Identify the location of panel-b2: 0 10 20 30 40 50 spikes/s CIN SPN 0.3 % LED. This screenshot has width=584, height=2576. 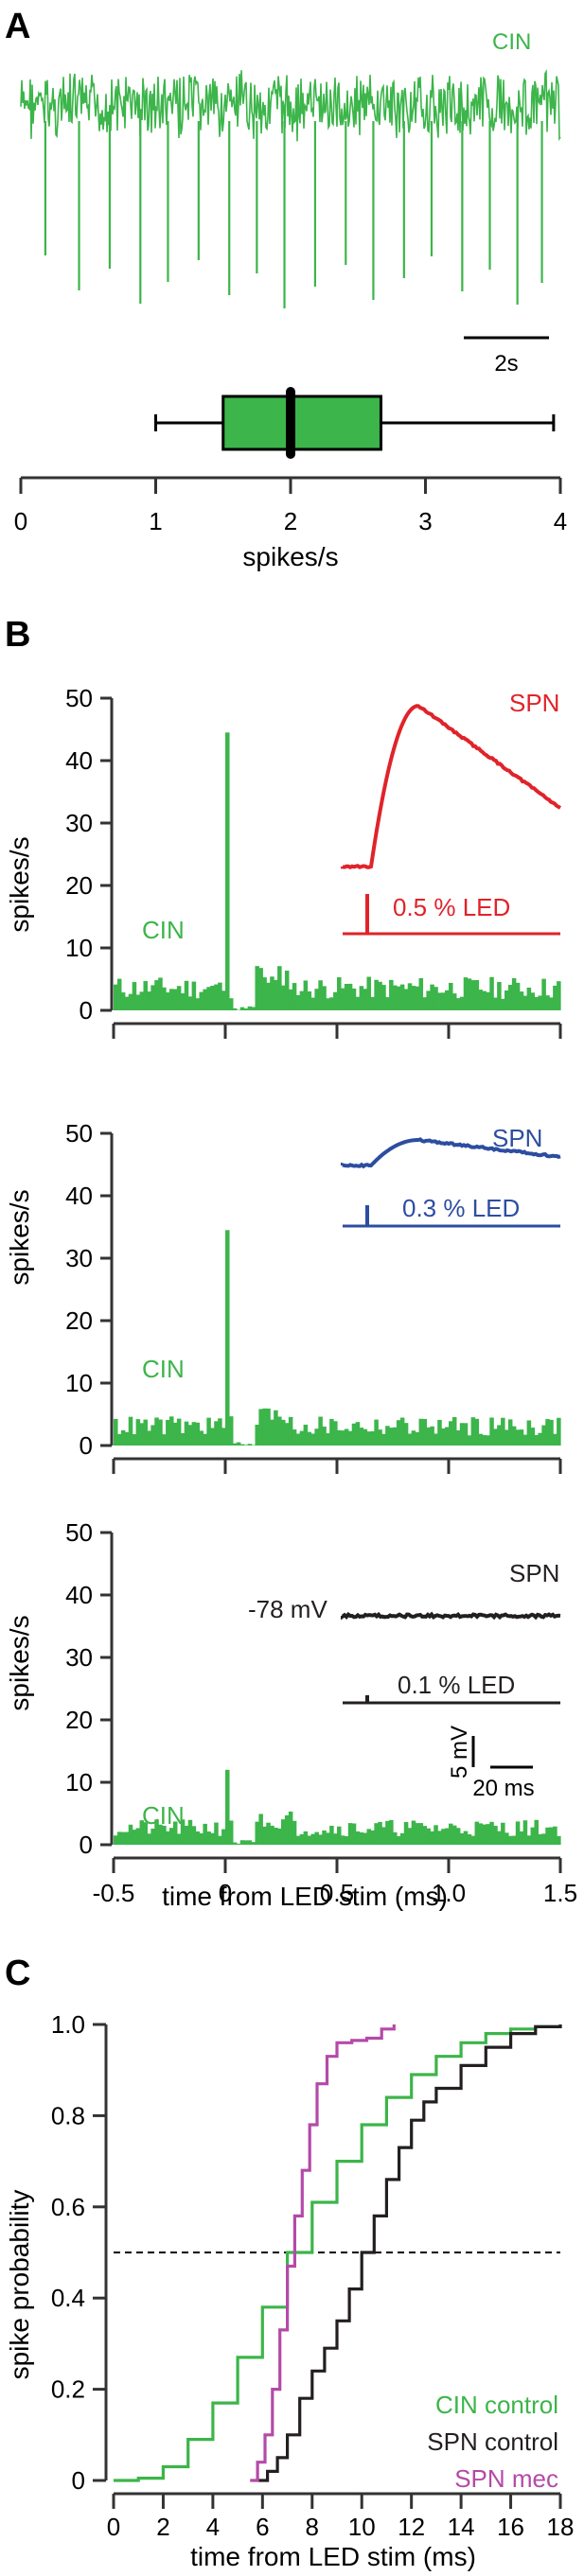
(283, 1297).